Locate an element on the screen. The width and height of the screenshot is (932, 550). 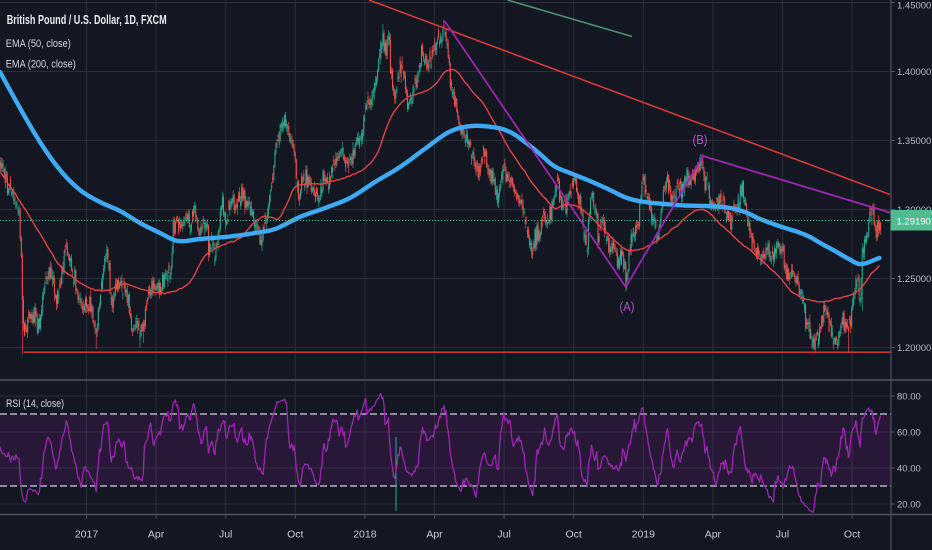
svg-text: EMA (200, close) is located at coordinates (41, 65).